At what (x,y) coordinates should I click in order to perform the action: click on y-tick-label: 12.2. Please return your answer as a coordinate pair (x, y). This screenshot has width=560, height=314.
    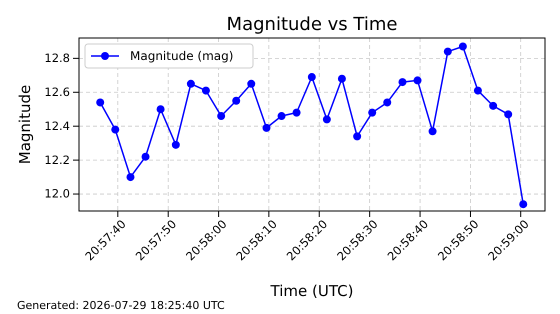
    Looking at the image, I should click on (57, 159).